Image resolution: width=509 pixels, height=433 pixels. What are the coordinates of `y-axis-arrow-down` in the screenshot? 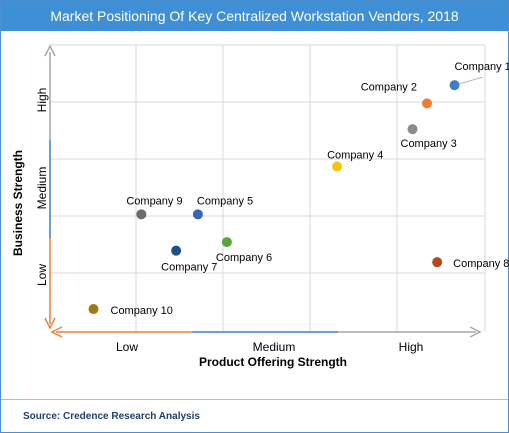 It's located at (50, 323).